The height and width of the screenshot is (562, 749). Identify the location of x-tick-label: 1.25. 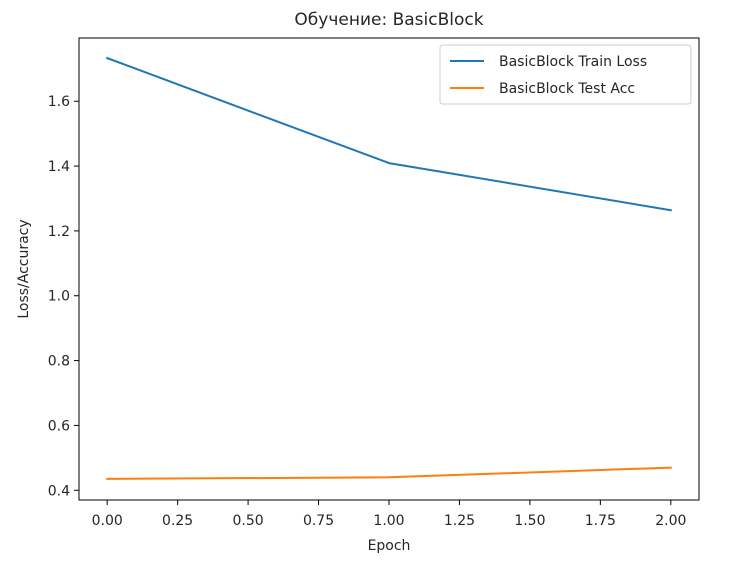
(459, 521).